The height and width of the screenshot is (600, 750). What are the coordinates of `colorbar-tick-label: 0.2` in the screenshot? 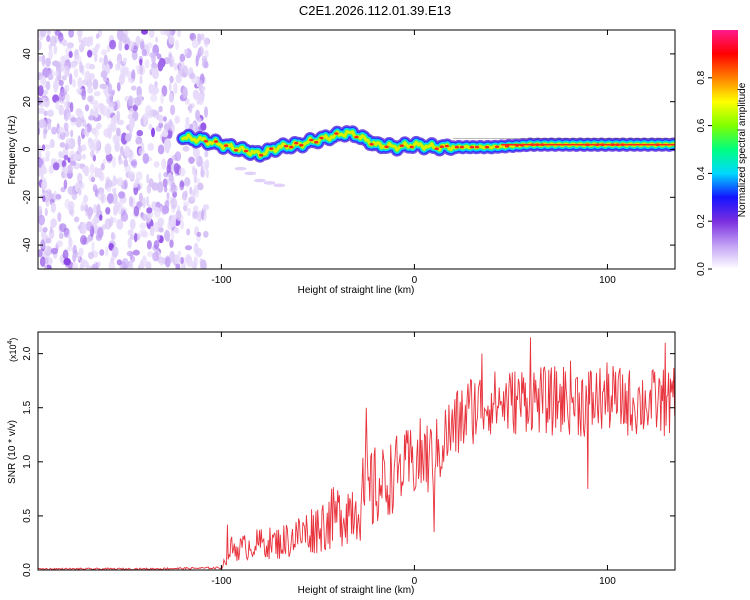 It's located at (701, 221).